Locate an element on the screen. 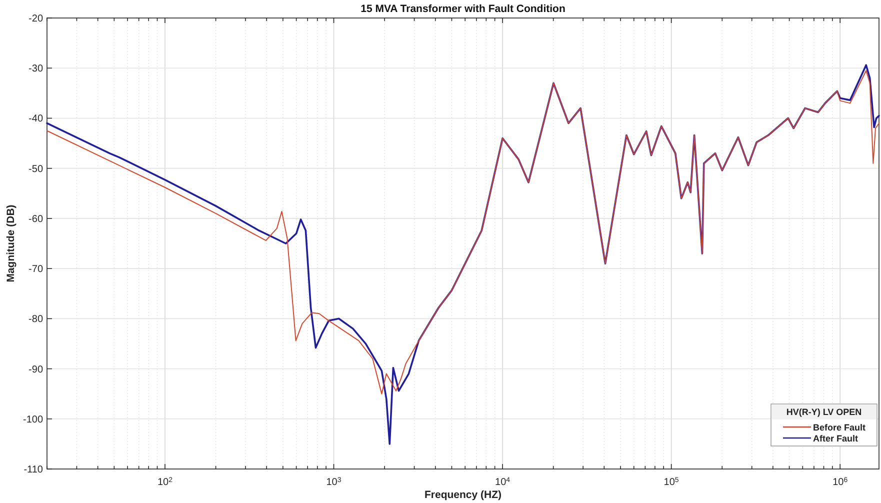 The width and height of the screenshot is (881, 503). y-tick-label: -90 is located at coordinates (36, 370).